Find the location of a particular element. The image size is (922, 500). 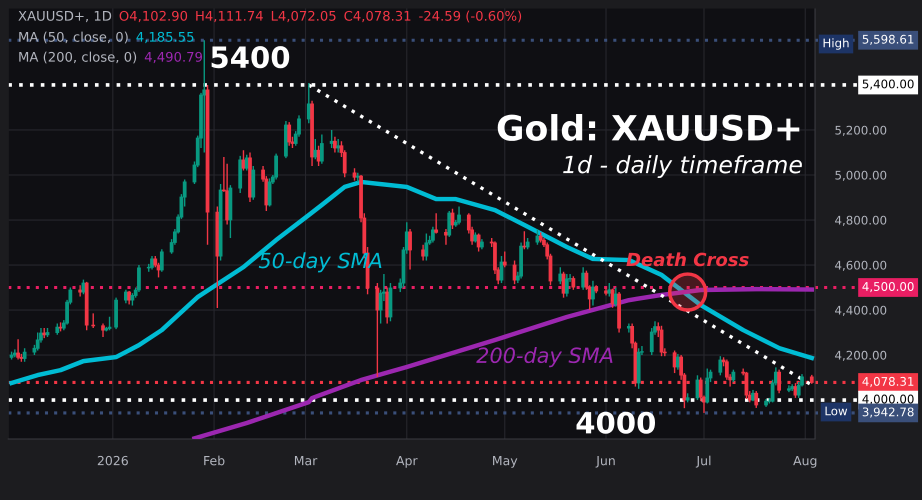

annotation: C4,078.31 is located at coordinates (377, 16).